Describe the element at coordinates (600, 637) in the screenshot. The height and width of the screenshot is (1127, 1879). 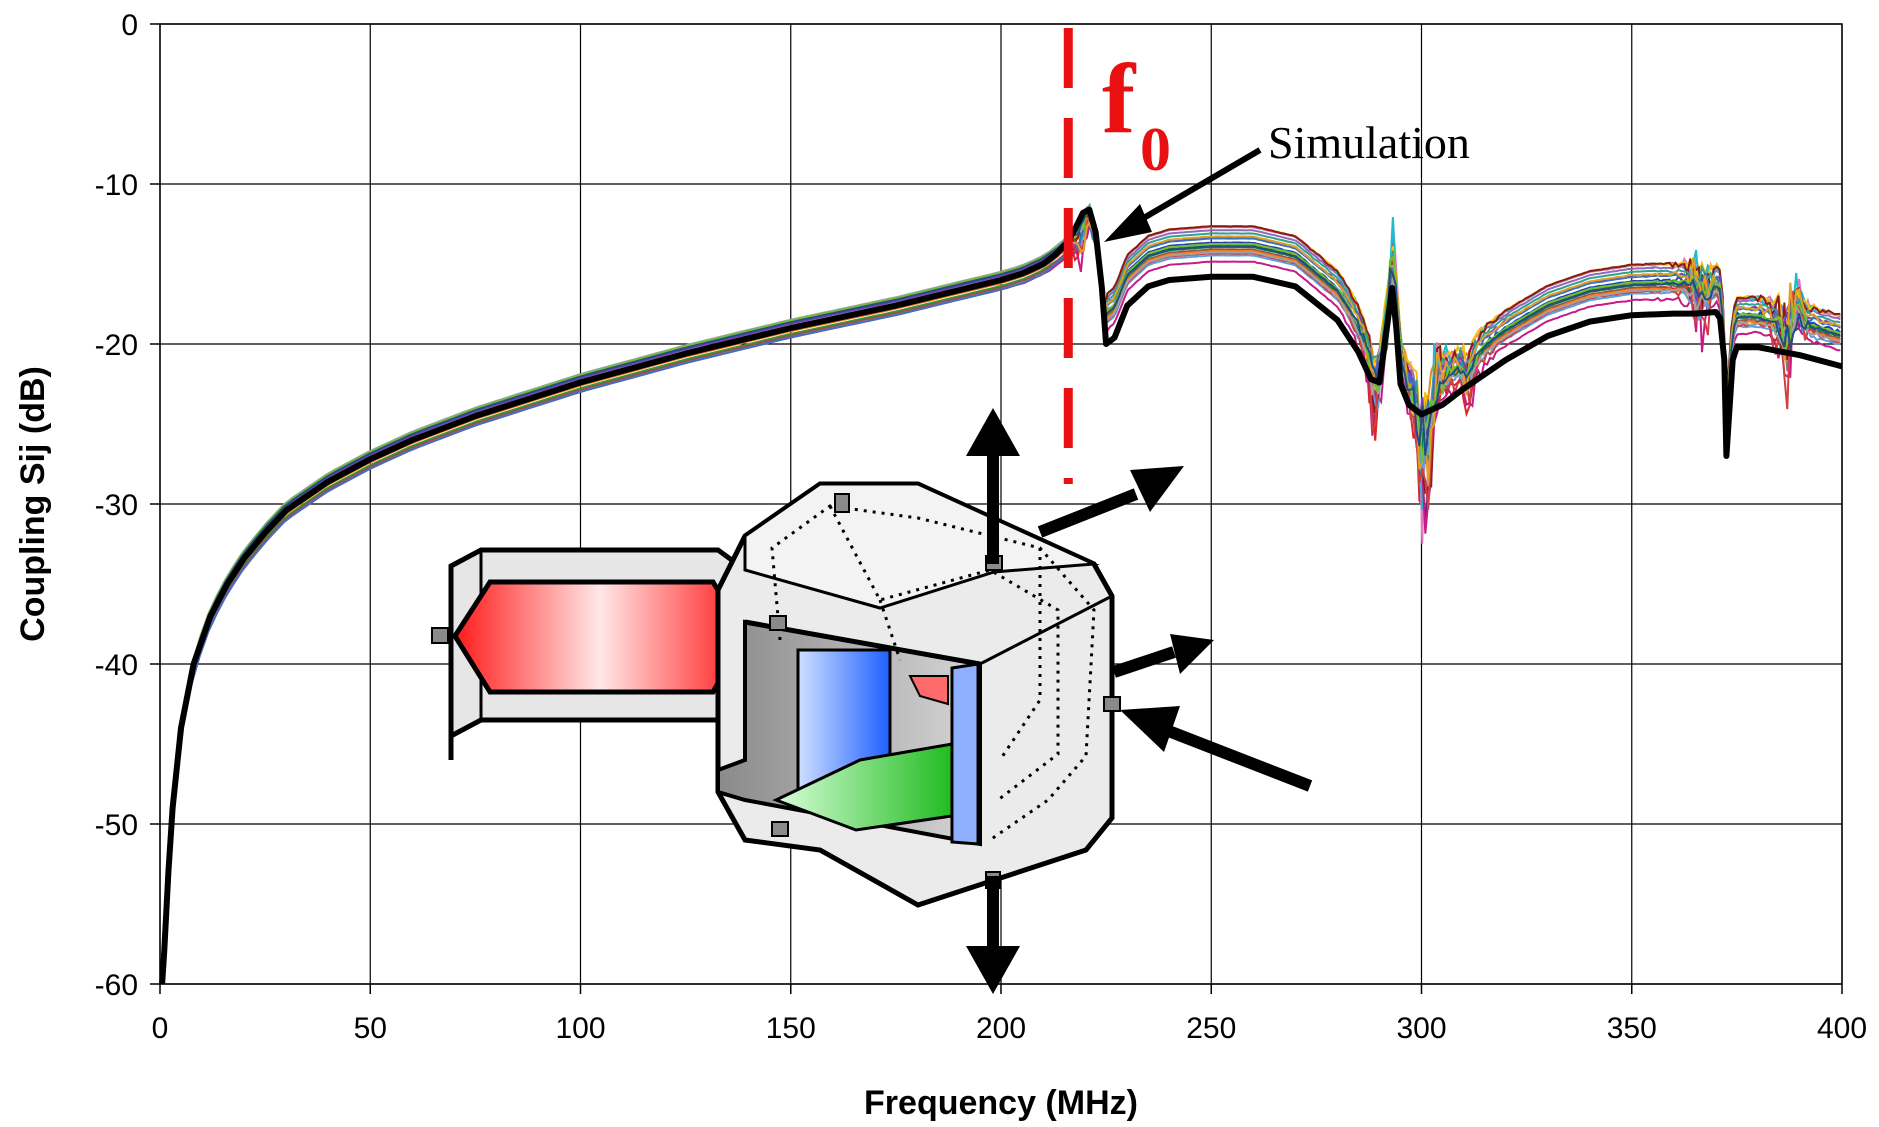
I see `coupler-red` at that location.